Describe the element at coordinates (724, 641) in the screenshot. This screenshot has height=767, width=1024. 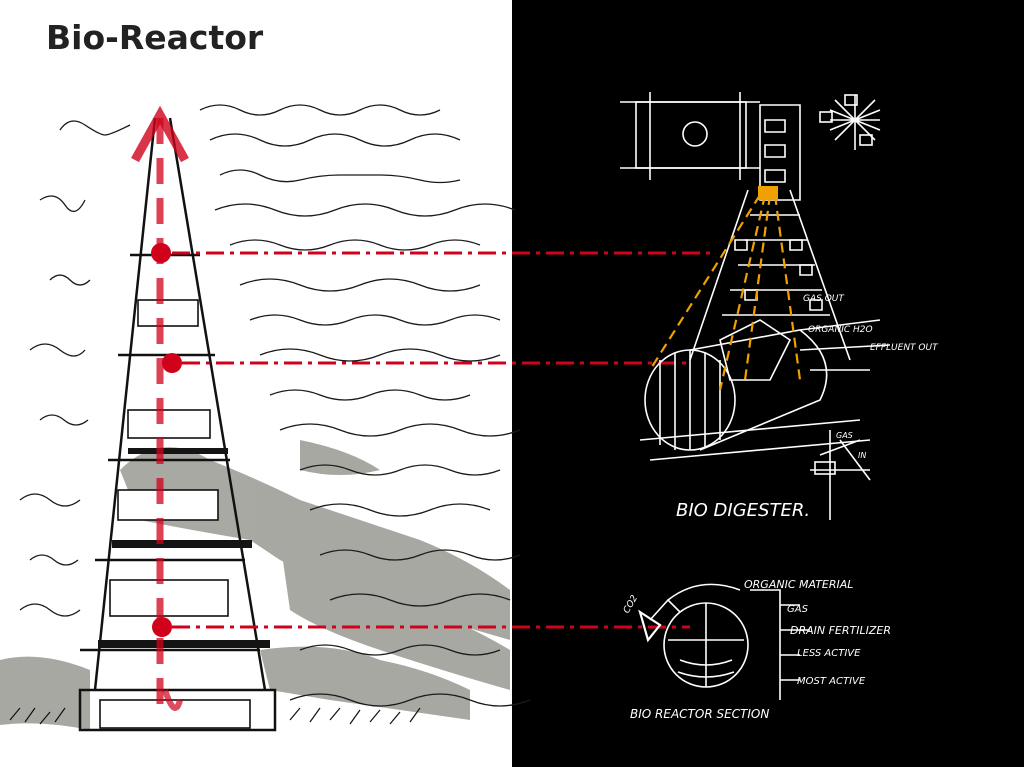
I see `reactor-section-sketch` at that location.